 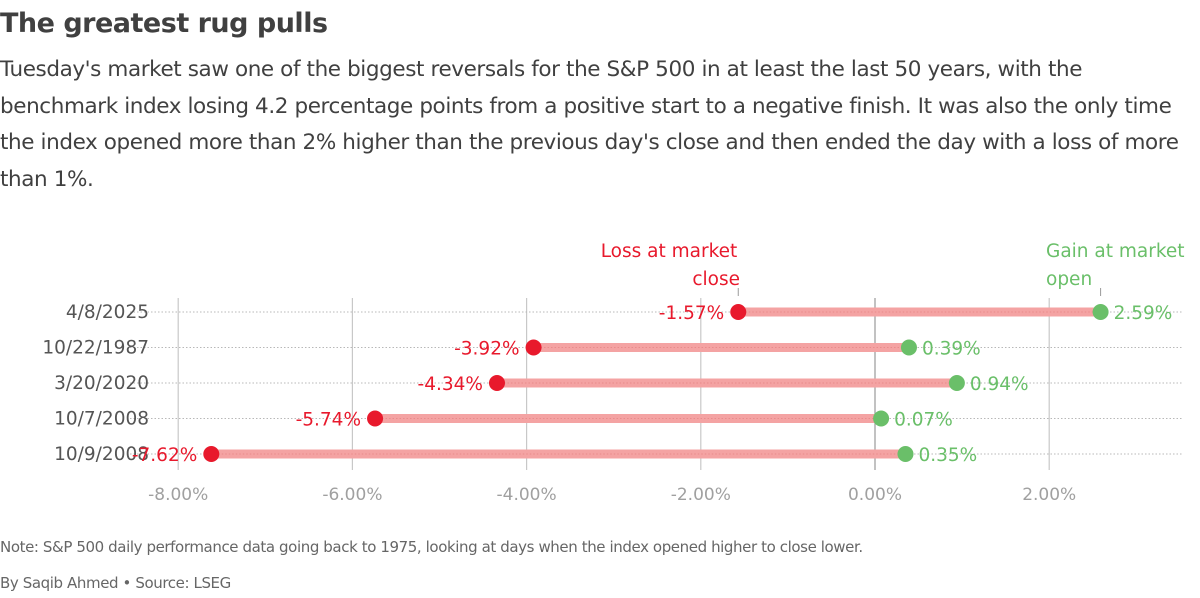 I want to click on chart-title: The greatest rug pulls, so click(x=164, y=23).